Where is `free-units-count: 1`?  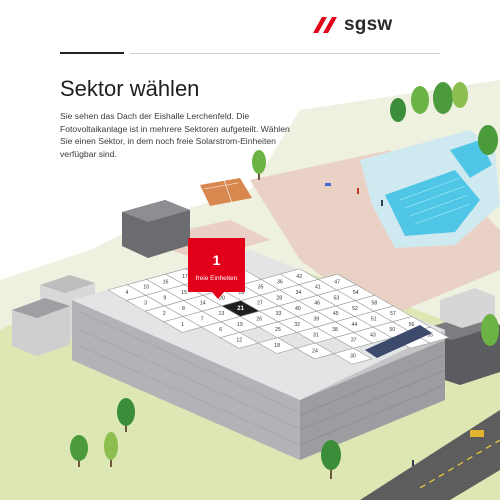
free-units-count: 1 is located at coordinates (216, 260).